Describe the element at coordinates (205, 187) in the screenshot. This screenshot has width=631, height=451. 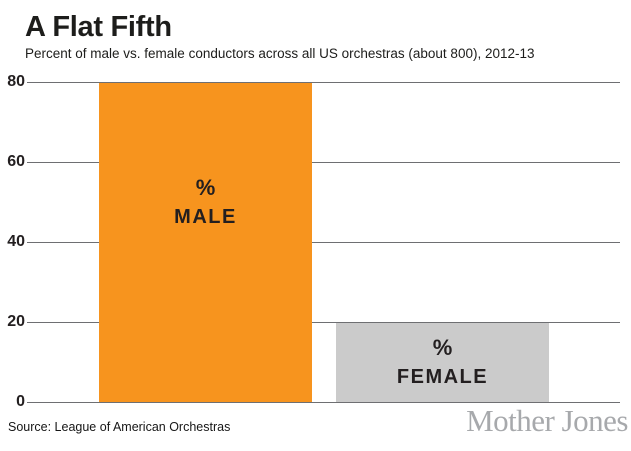
I see `bar-label-male-percent-sign: %` at that location.